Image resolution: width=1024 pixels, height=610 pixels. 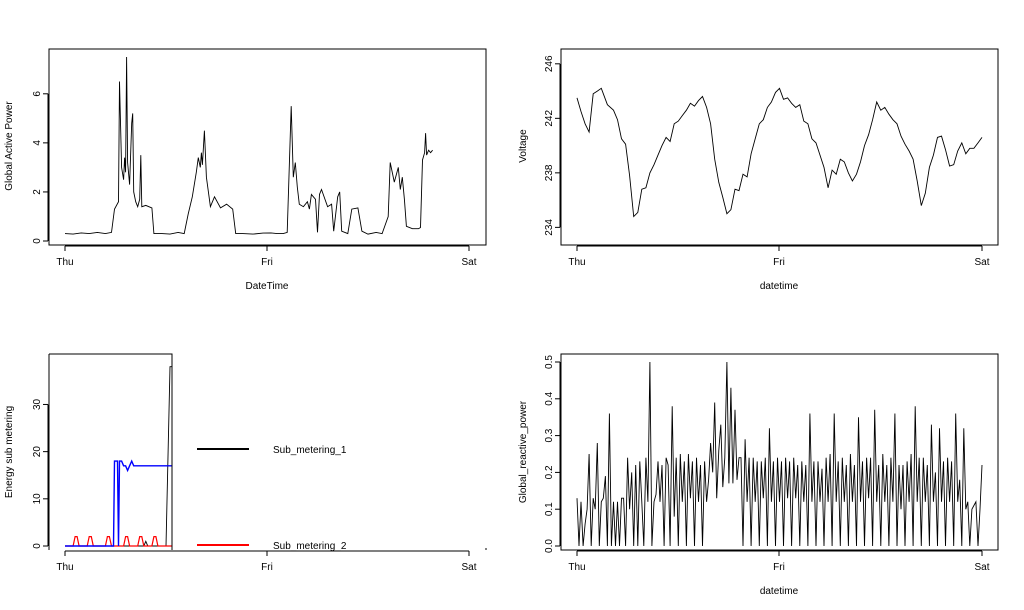 I want to click on y-tick-label: 234, so click(x=549, y=227).